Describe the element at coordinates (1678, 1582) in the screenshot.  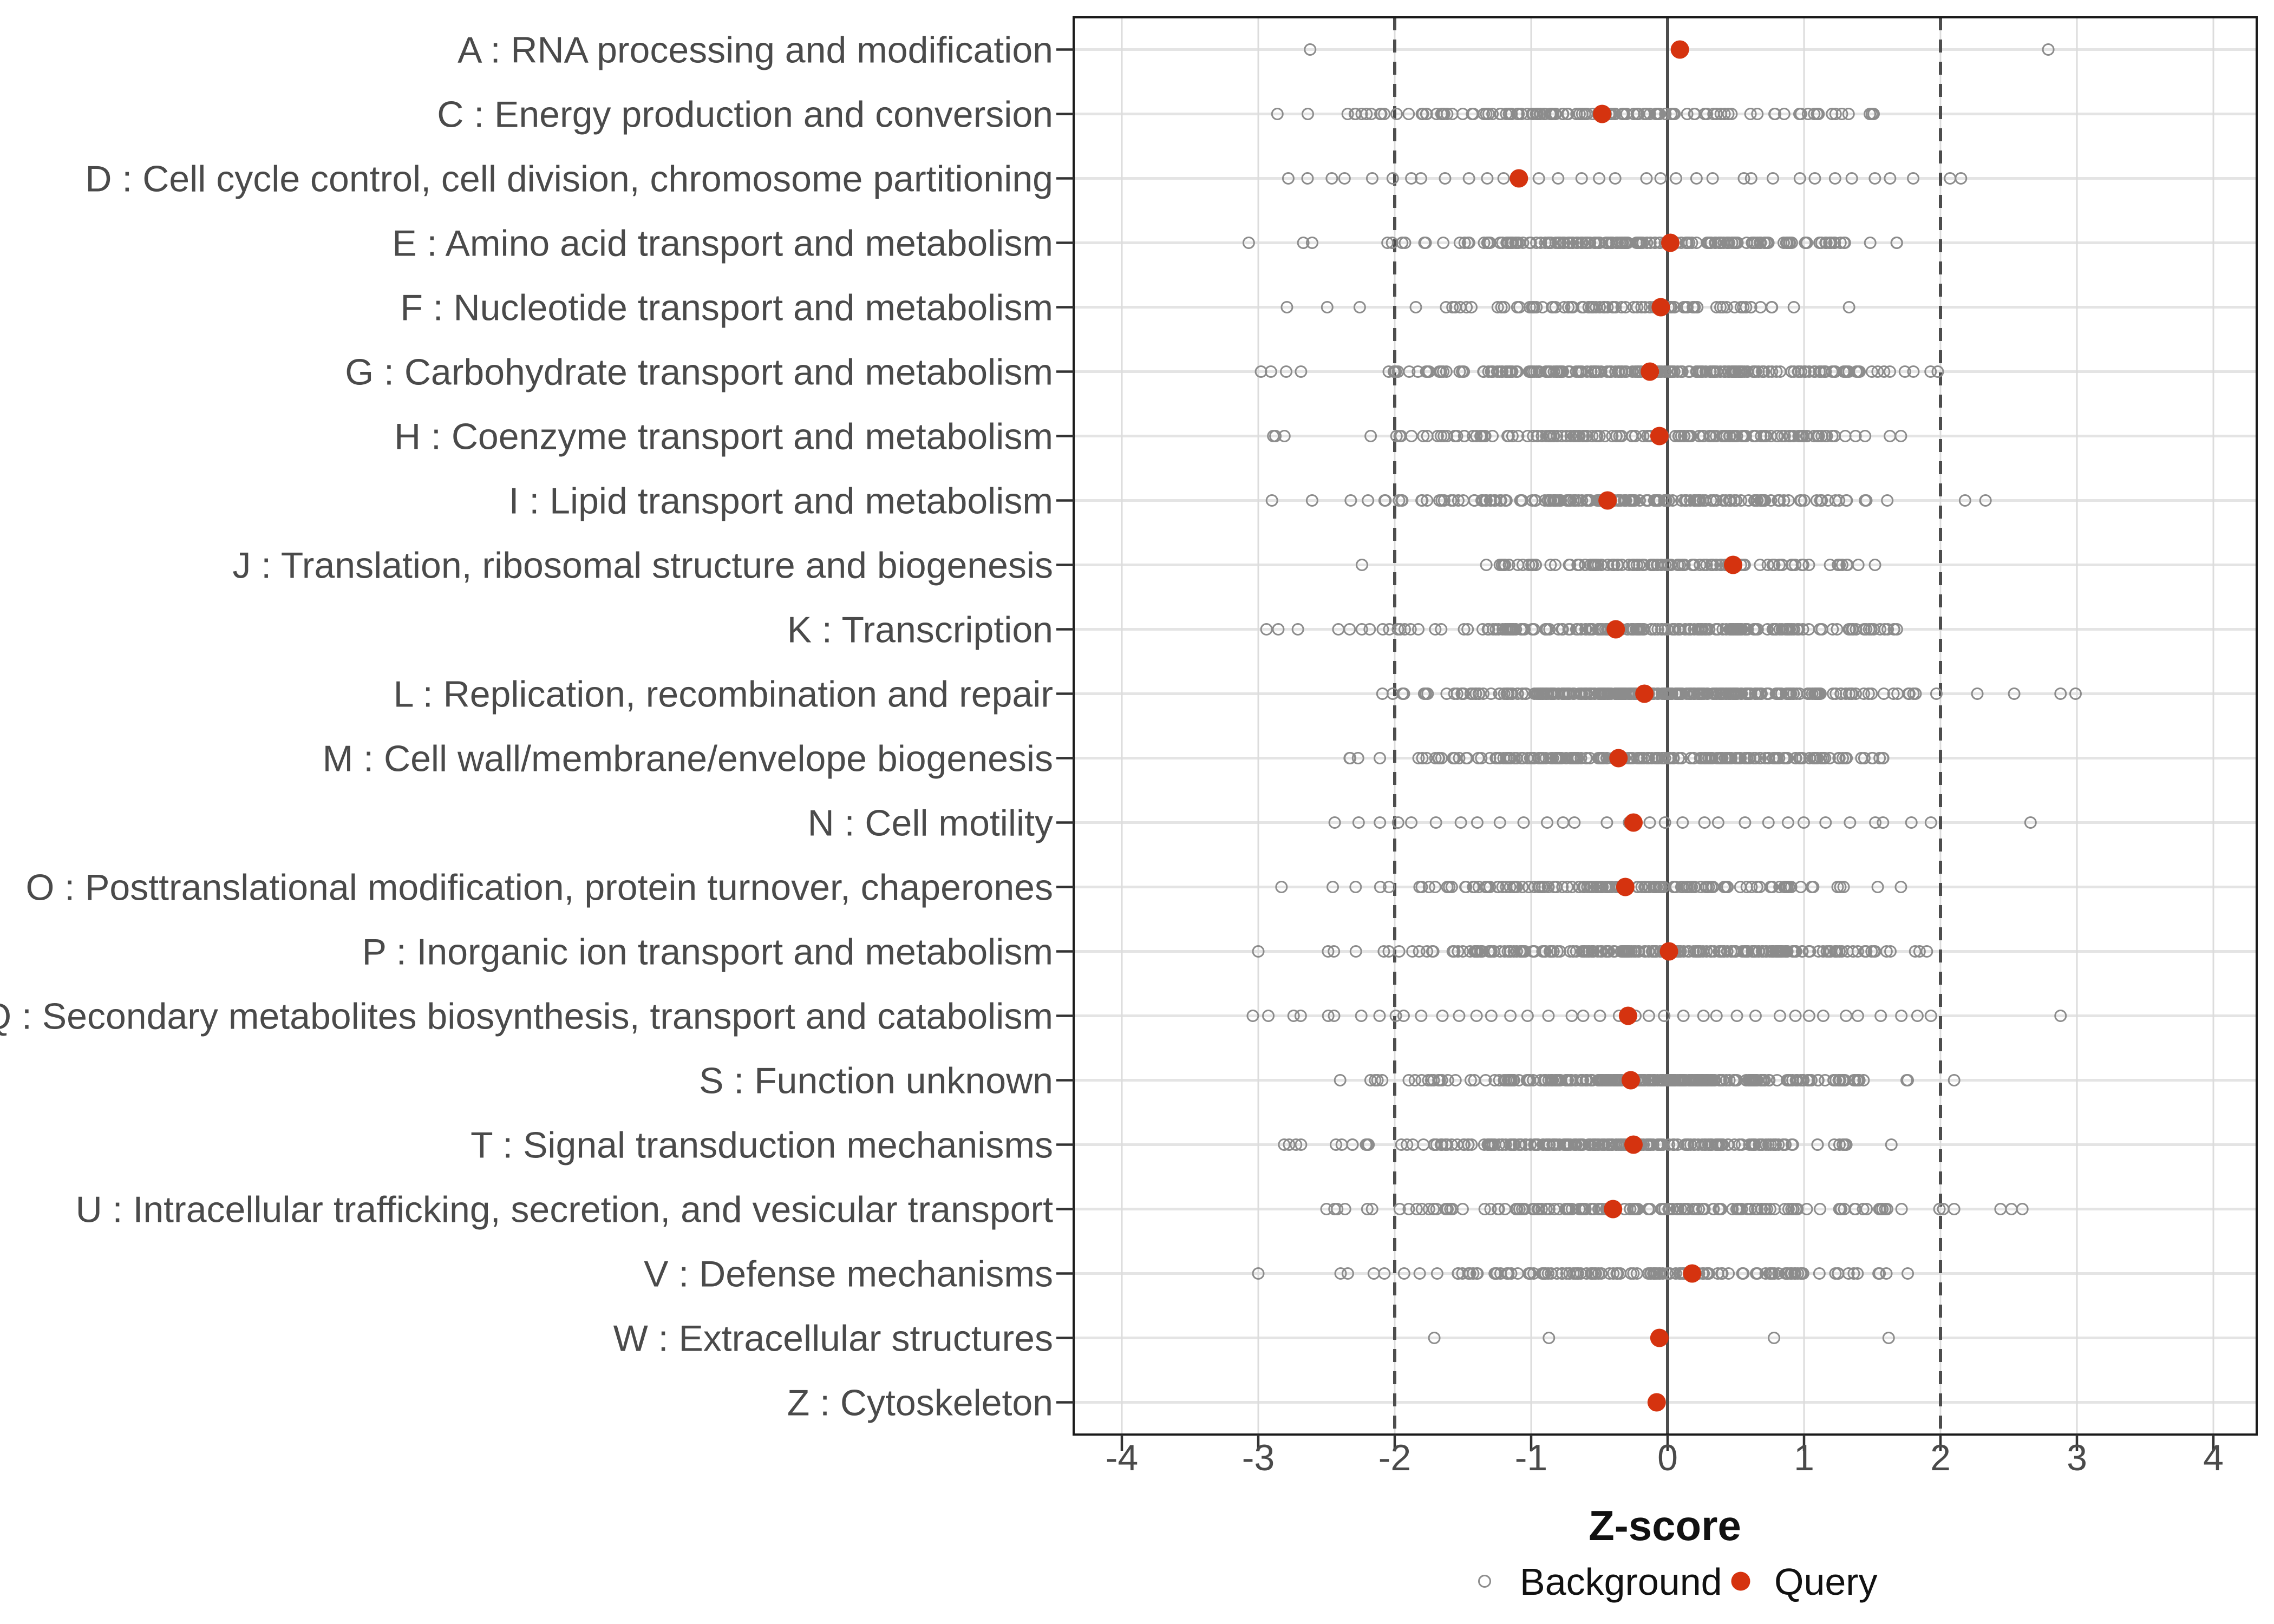
I see `legend: Background Query` at that location.